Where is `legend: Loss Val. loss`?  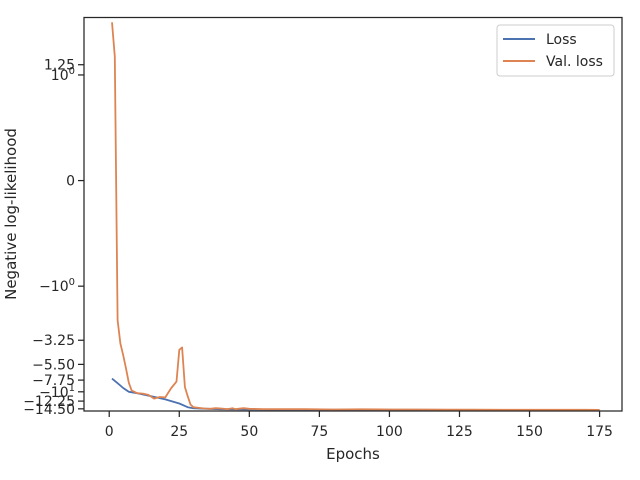
legend: Loss Val. loss is located at coordinates (555, 50).